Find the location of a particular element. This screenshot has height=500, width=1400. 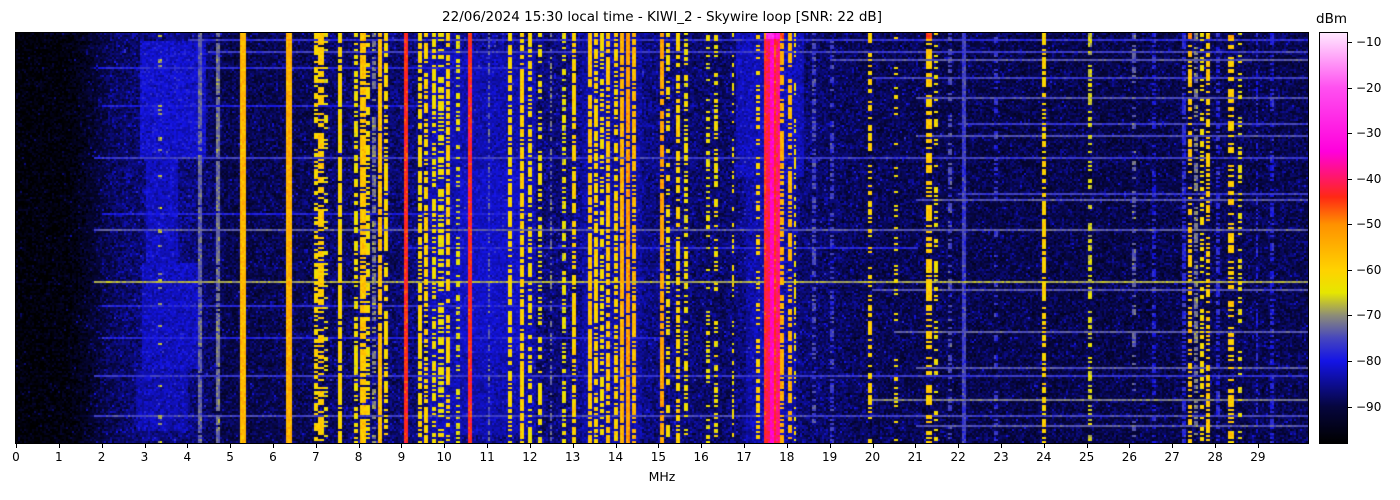

x-tick-label: 15 is located at coordinates (658, 457).